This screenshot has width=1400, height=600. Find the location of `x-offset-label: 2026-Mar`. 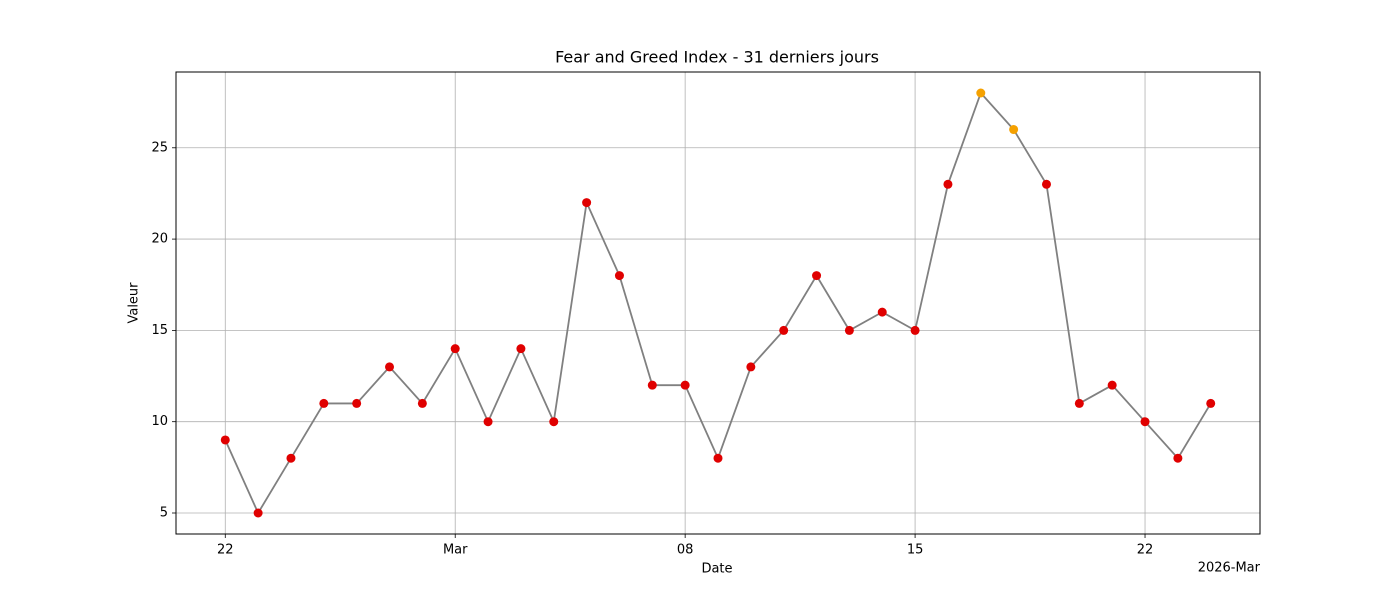

x-offset-label: 2026-Mar is located at coordinates (1229, 568).